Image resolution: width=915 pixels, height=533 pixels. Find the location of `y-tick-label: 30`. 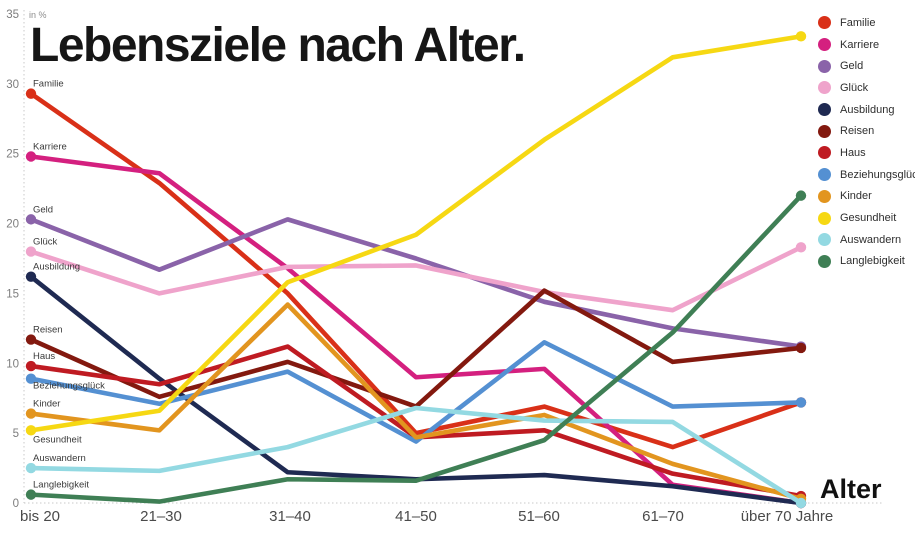

y-tick-label: 30 is located at coordinates (12, 85).